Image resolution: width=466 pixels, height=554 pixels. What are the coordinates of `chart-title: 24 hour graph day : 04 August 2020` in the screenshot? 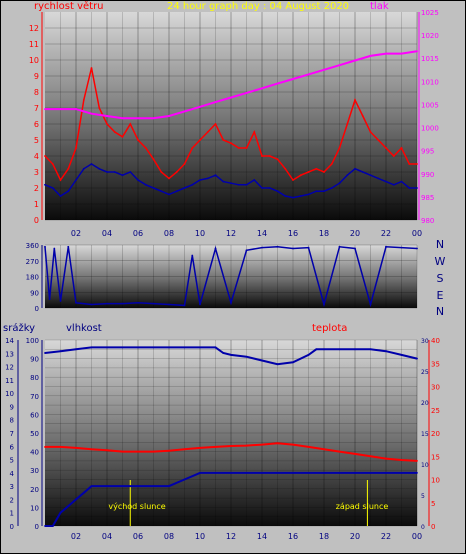 It's located at (258, 6).